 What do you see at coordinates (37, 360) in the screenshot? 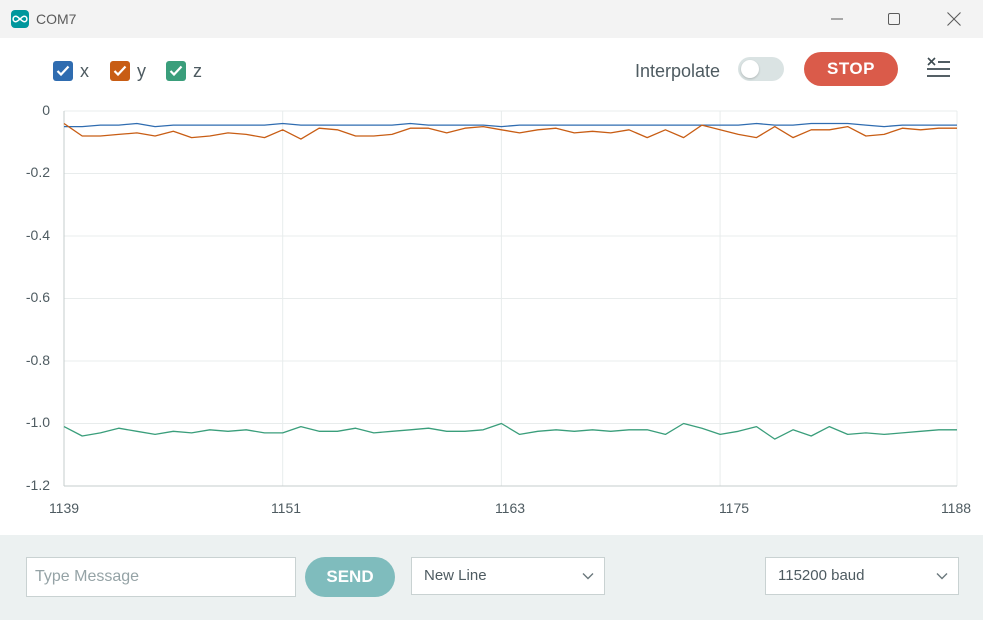
I see `y-tick-label: -0.8` at bounding box center [37, 360].